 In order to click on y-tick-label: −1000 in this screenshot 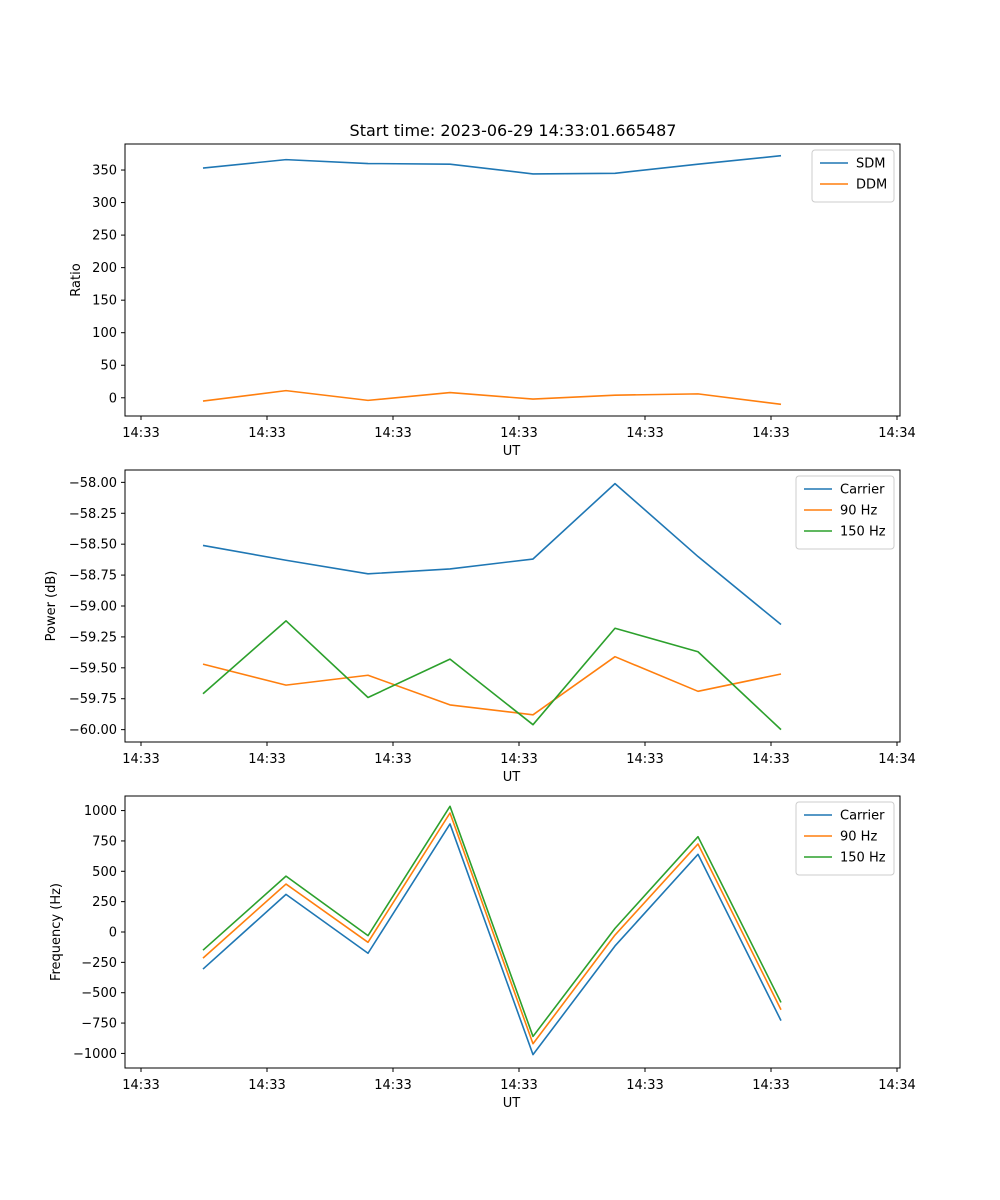, I will do `click(95, 1054)`.